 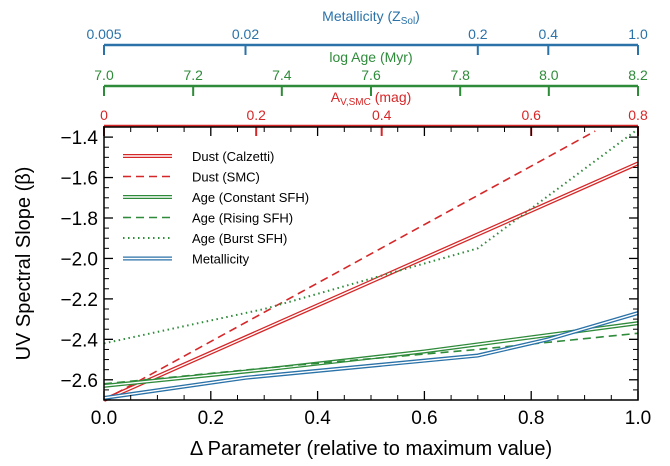 What do you see at coordinates (460, 75) in the screenshot?
I see `top-axis-tick-label: 7.8` at bounding box center [460, 75].